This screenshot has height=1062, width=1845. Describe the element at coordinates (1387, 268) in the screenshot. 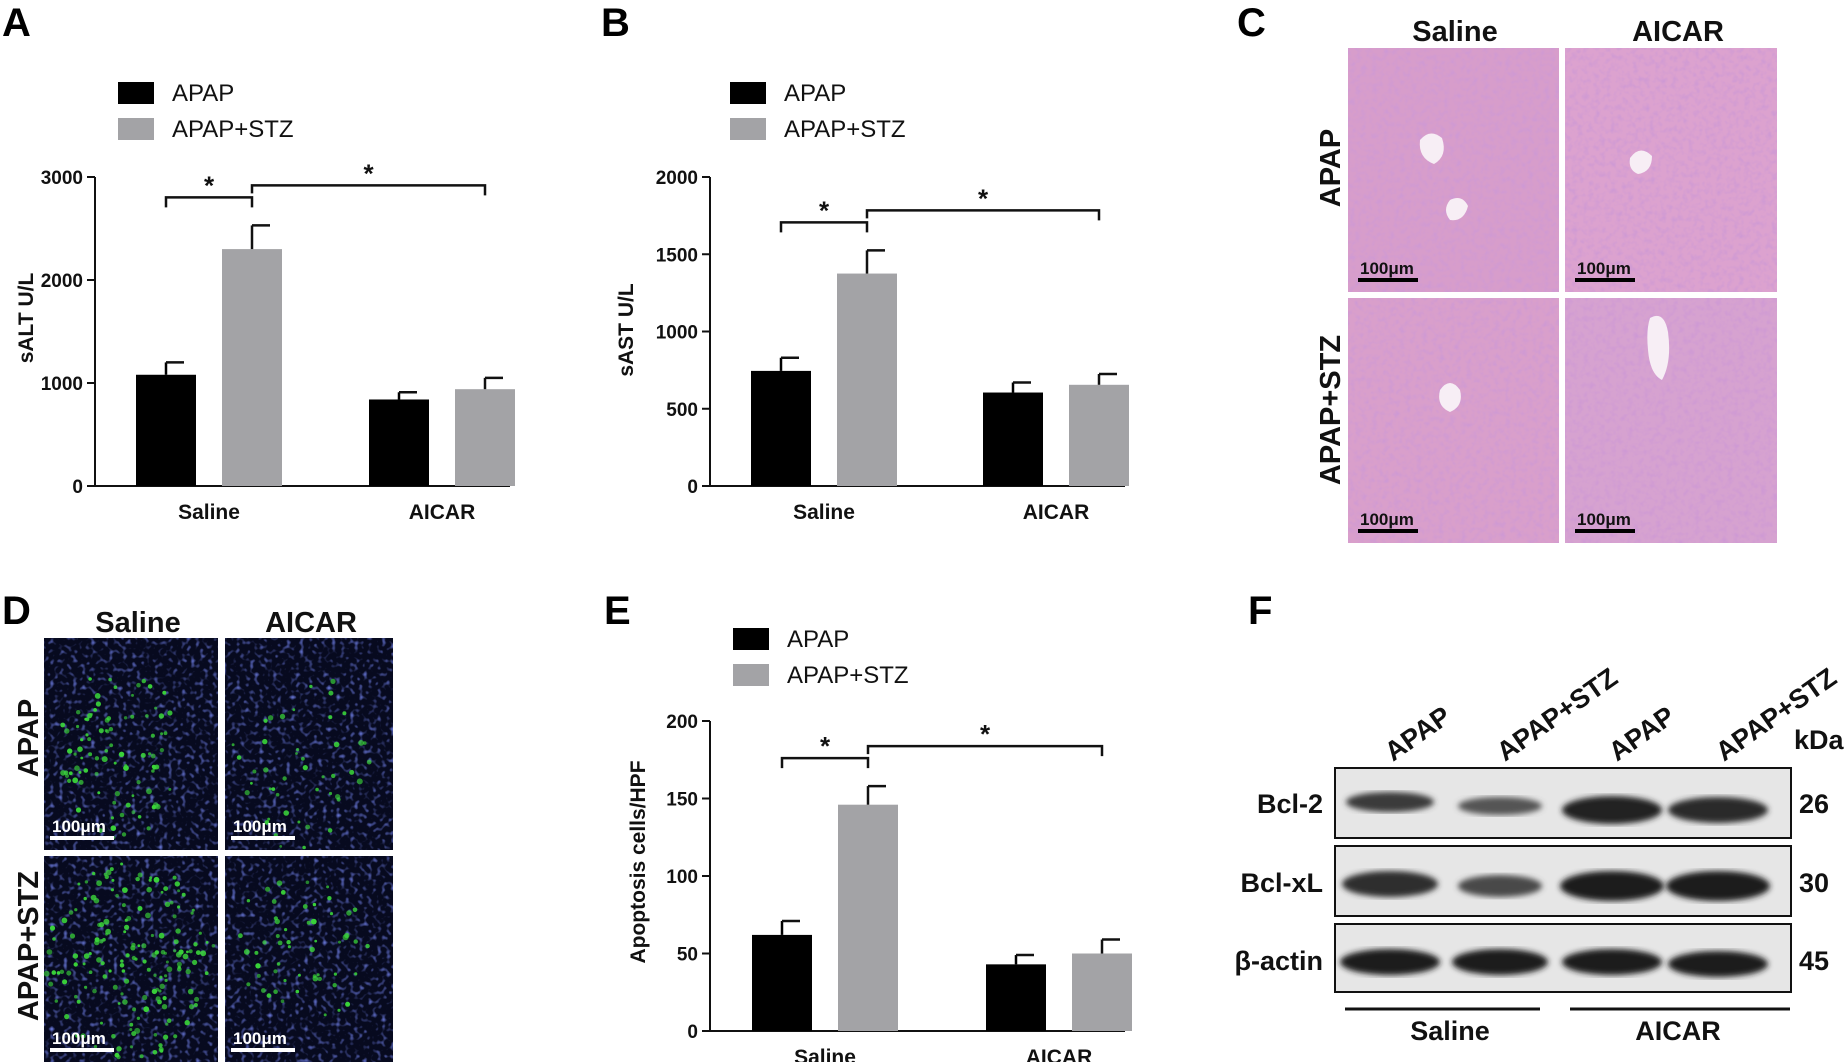

I see `he-scale-1: 100μm` at that location.